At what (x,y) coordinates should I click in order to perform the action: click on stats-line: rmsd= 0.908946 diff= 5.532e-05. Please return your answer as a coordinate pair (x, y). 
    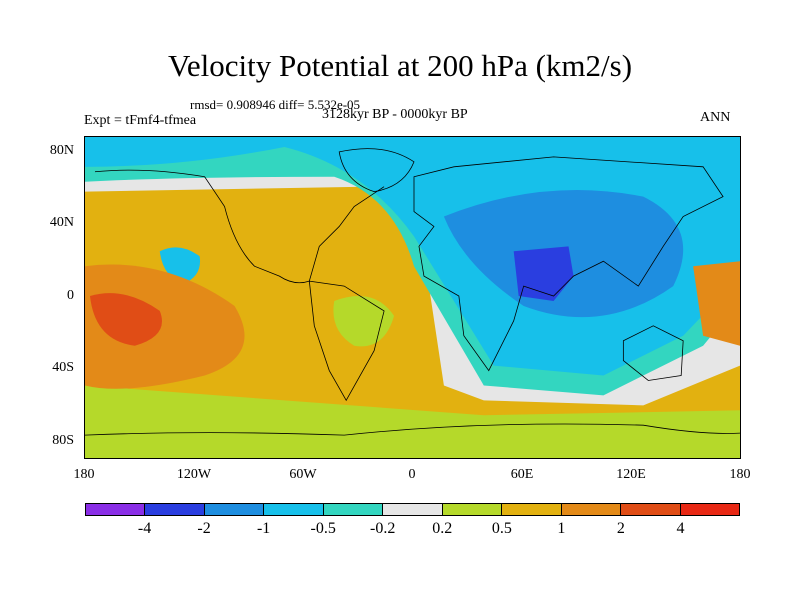
    Looking at the image, I should click on (275, 104).